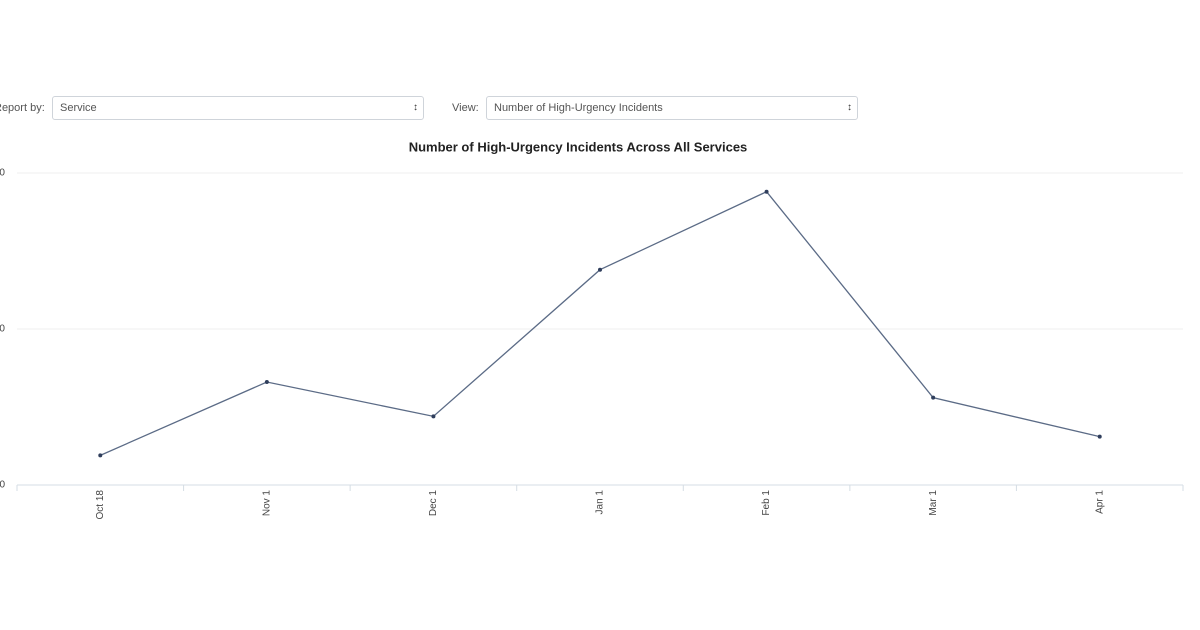  I want to click on x-tick-label: Feb 1, so click(766, 503).